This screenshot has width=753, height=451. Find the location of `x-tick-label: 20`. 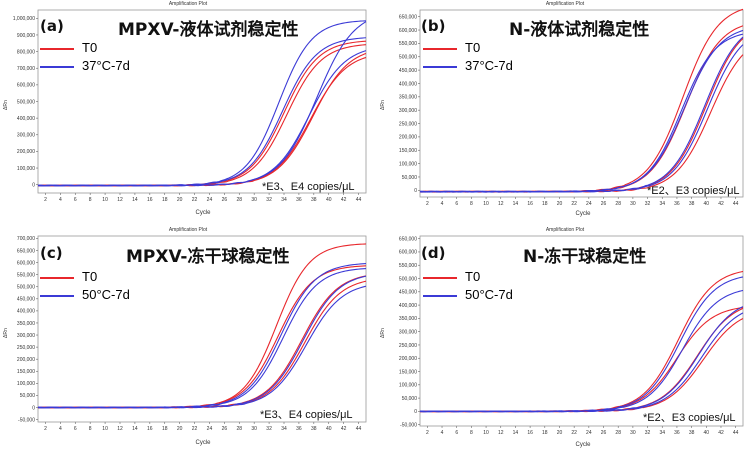

x-tick-label: 20 is located at coordinates (560, 433).